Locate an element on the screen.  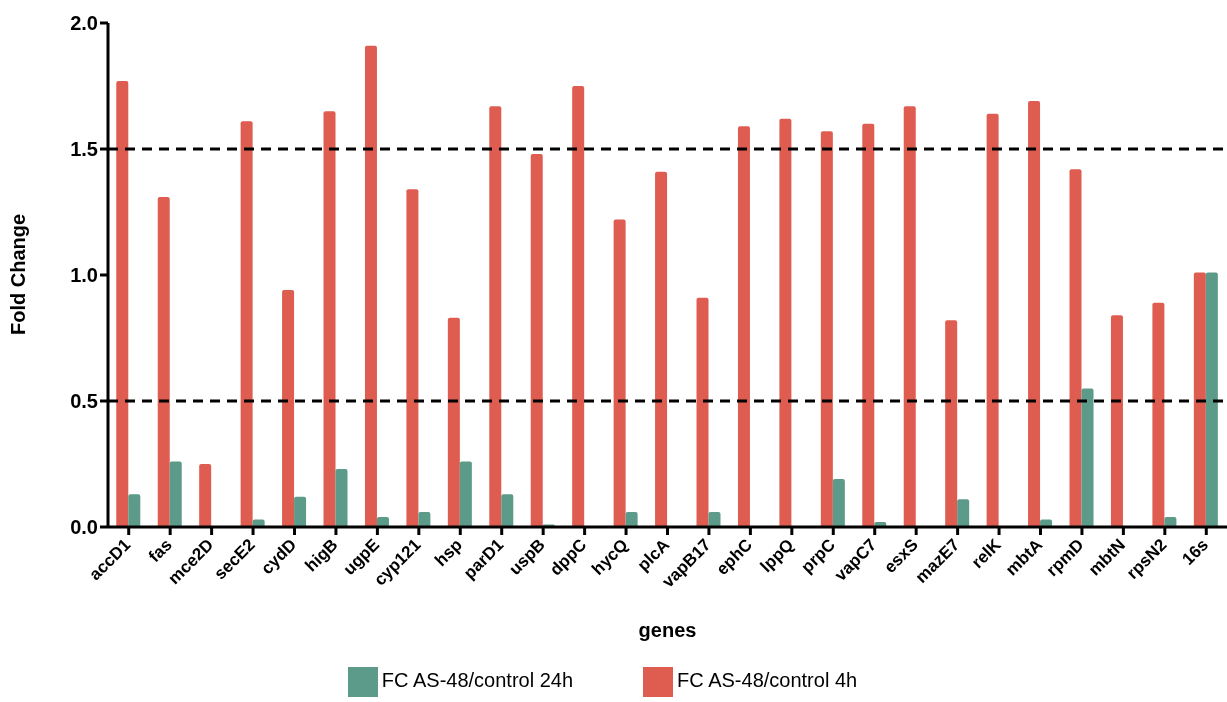
legend-label: FC AS-48/control 24h is located at coordinates (477, 680).